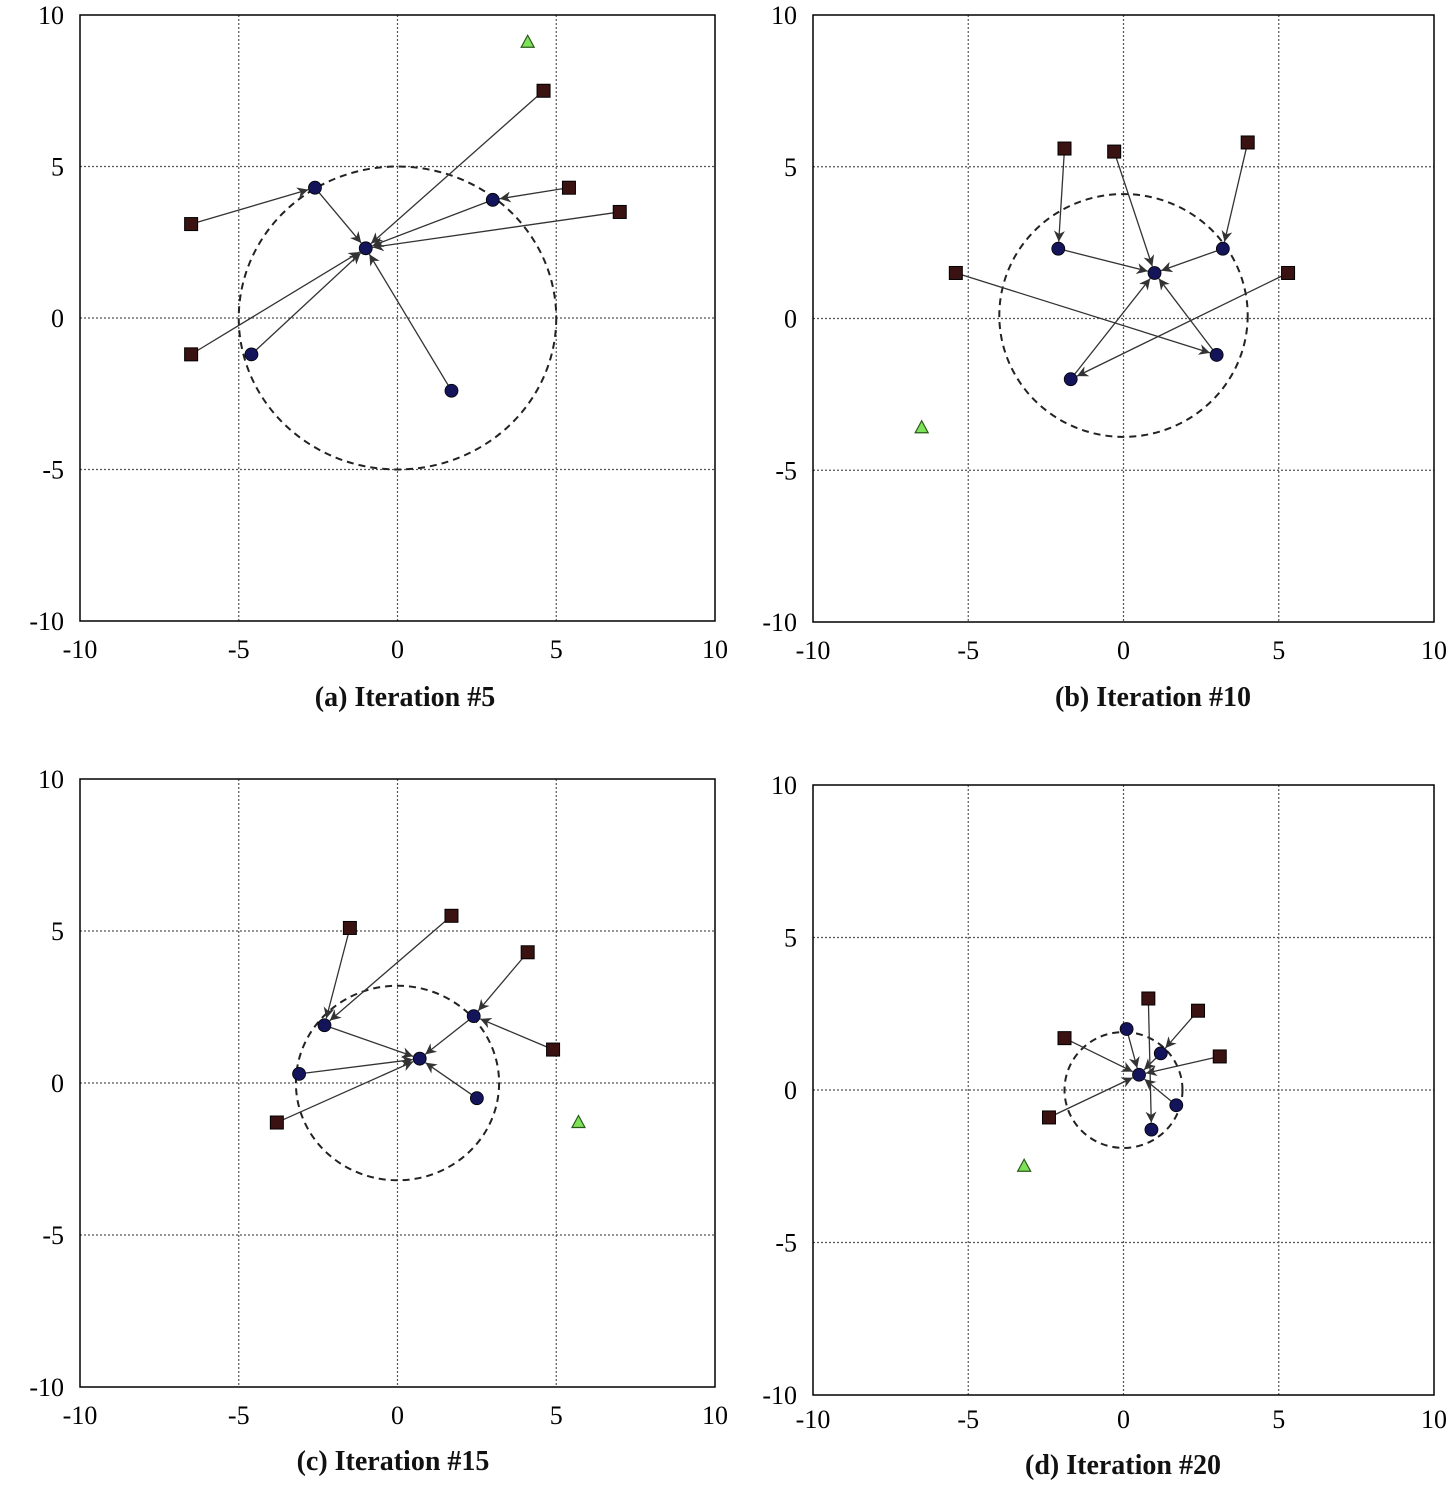  What do you see at coordinates (405, 697) in the screenshot?
I see `chart-caption: (a) Iteration #5` at bounding box center [405, 697].